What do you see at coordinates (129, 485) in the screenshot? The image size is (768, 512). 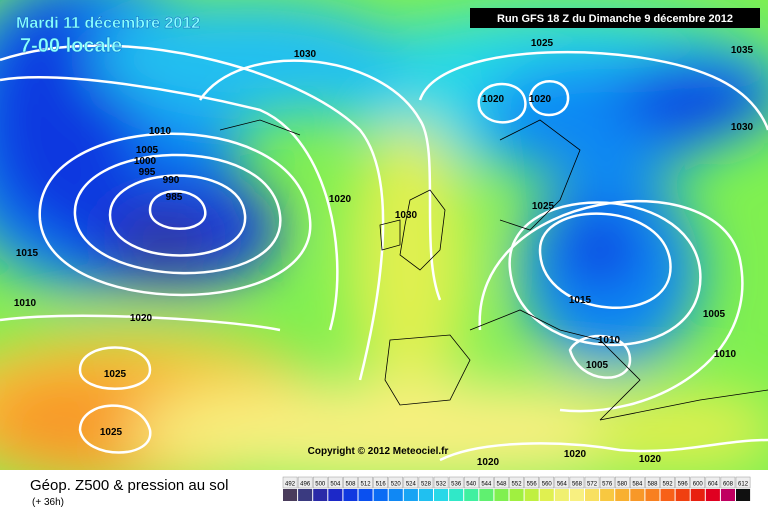 I see `footer-title: Géop. Z500 & pression au sol` at bounding box center [129, 485].